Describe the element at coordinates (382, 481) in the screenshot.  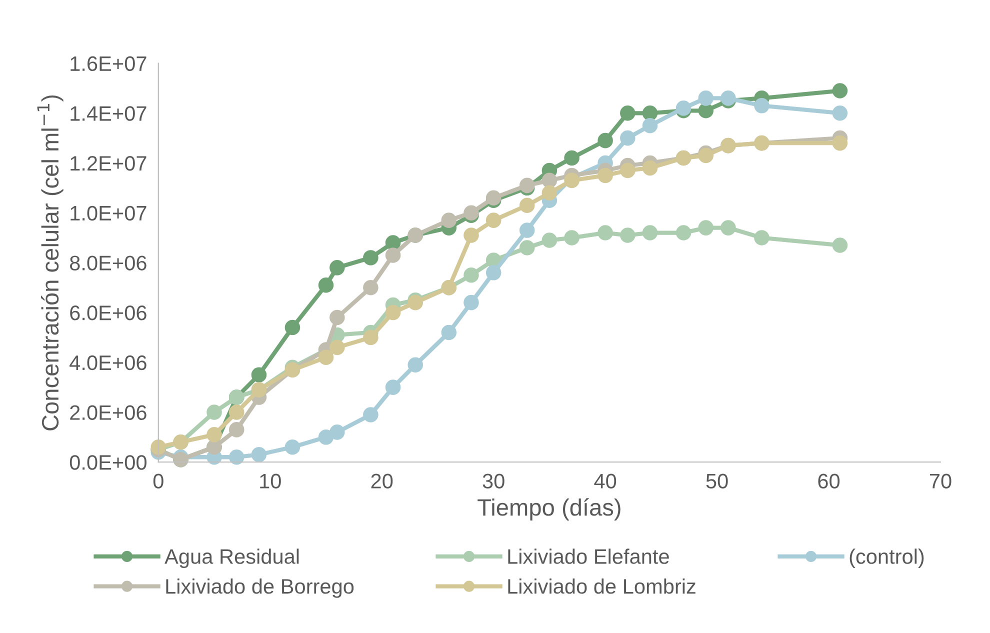
I see `x-tick-label: 20` at that location.